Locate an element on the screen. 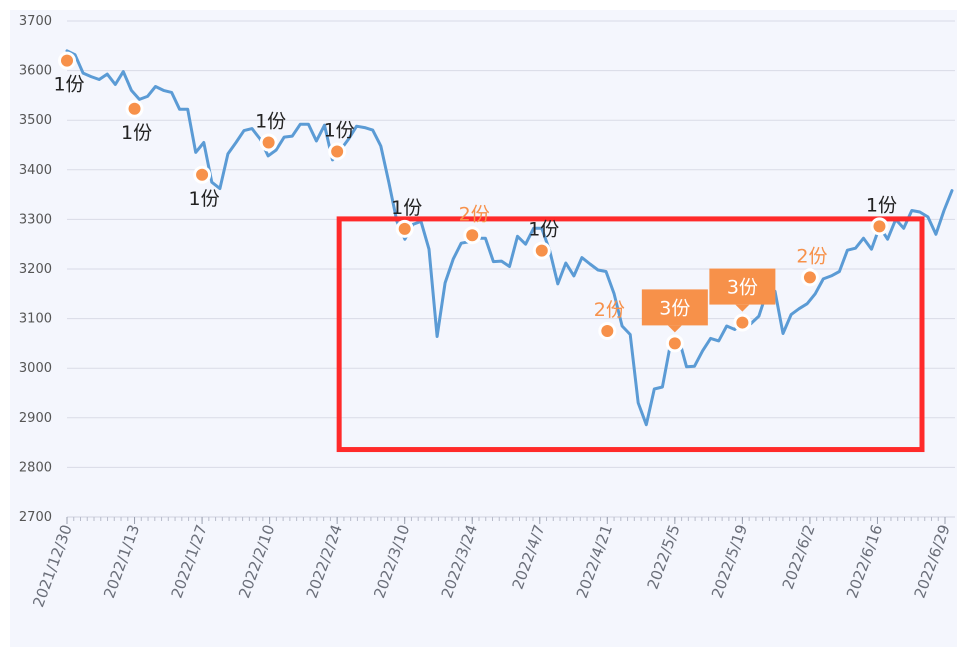  y-tick-label: 3500 is located at coordinates (35, 120).